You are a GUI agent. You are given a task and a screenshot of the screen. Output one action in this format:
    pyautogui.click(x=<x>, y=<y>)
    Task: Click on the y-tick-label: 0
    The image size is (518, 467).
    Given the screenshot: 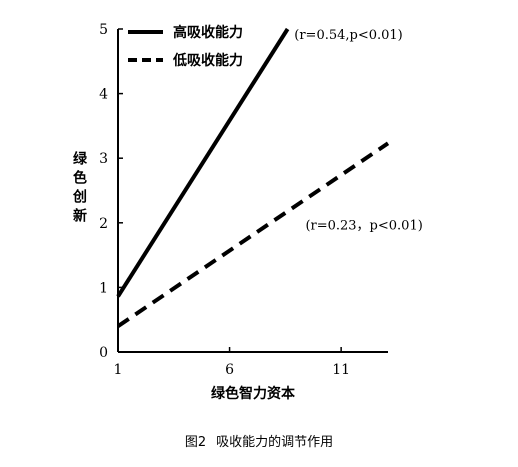 What is the action you would take?
    pyautogui.click(x=103, y=353)
    